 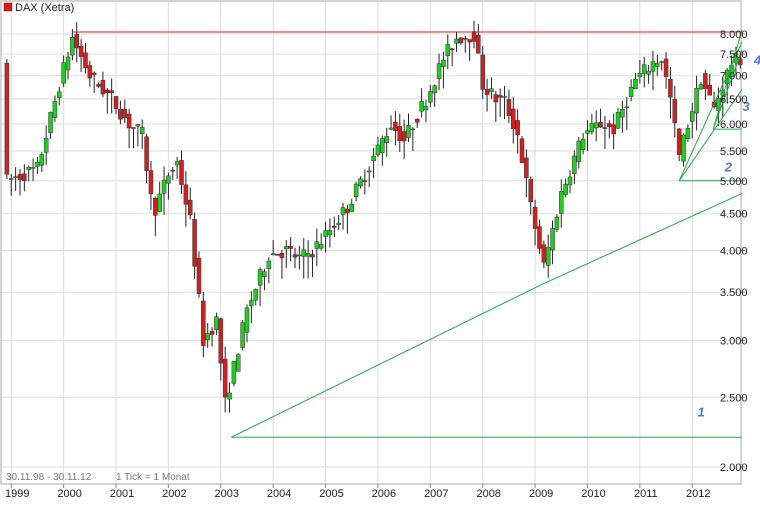 What do you see at coordinates (734, 77) in the screenshot?
I see `y-tick-label: 7.000` at bounding box center [734, 77].